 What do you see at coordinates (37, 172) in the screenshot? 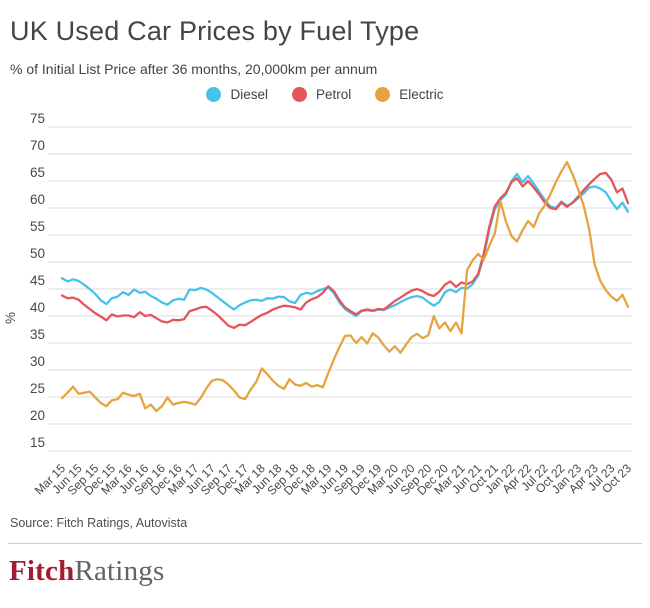
I see `y-tick-label: 65` at bounding box center [37, 172].